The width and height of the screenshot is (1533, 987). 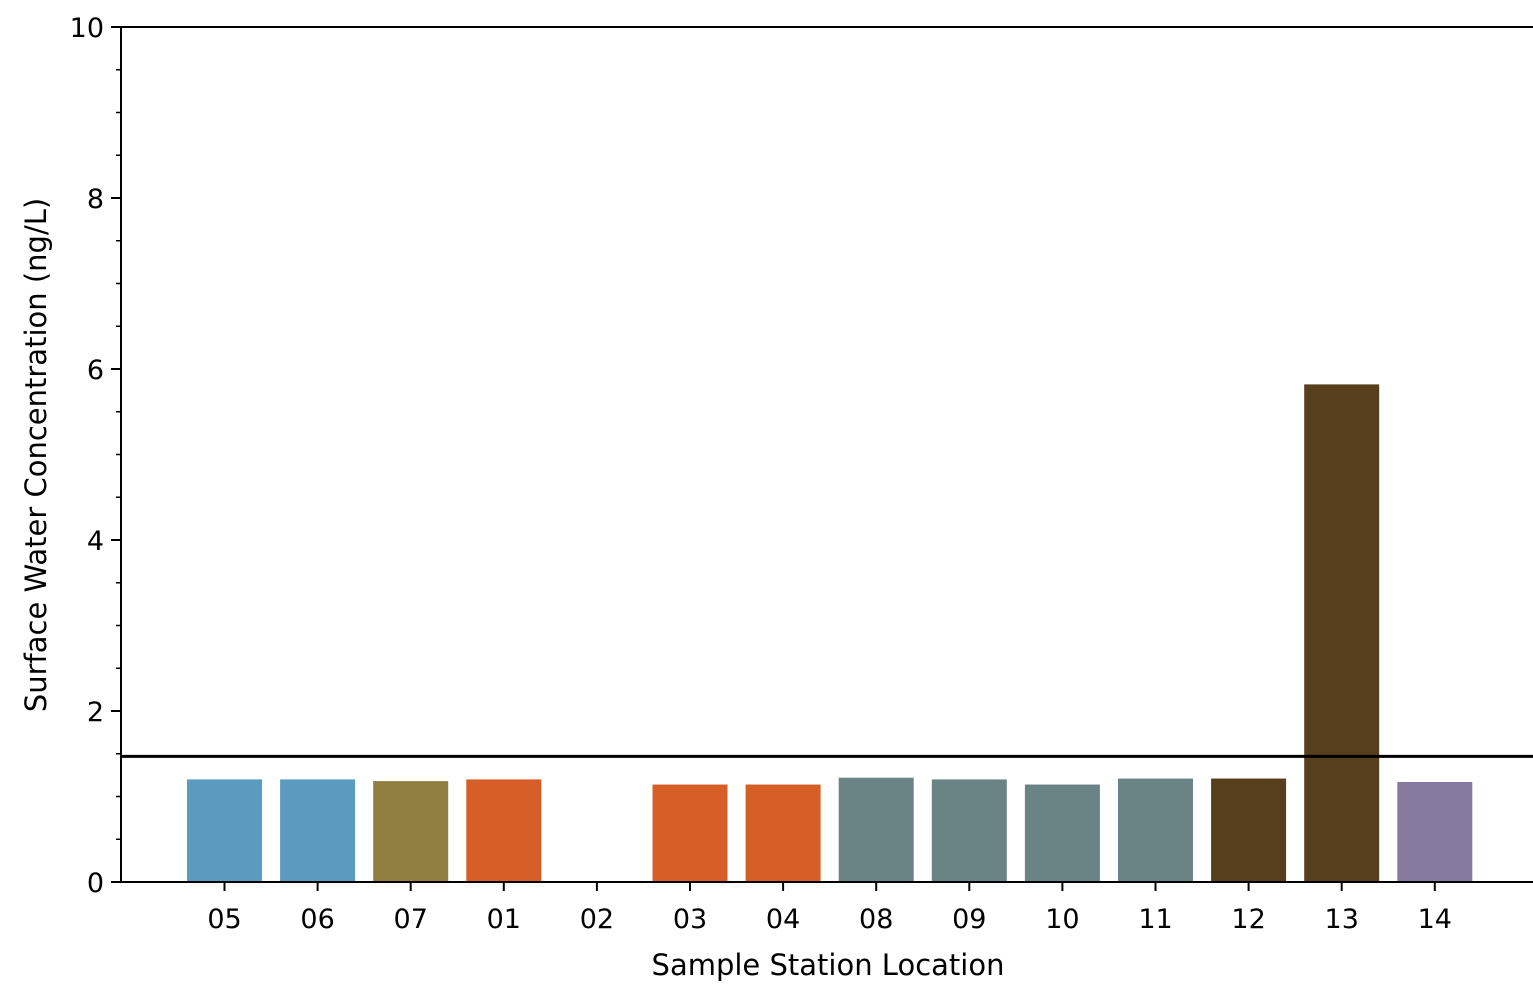 What do you see at coordinates (969, 919) in the screenshot?
I see `x-tick-label-09: 09` at bounding box center [969, 919].